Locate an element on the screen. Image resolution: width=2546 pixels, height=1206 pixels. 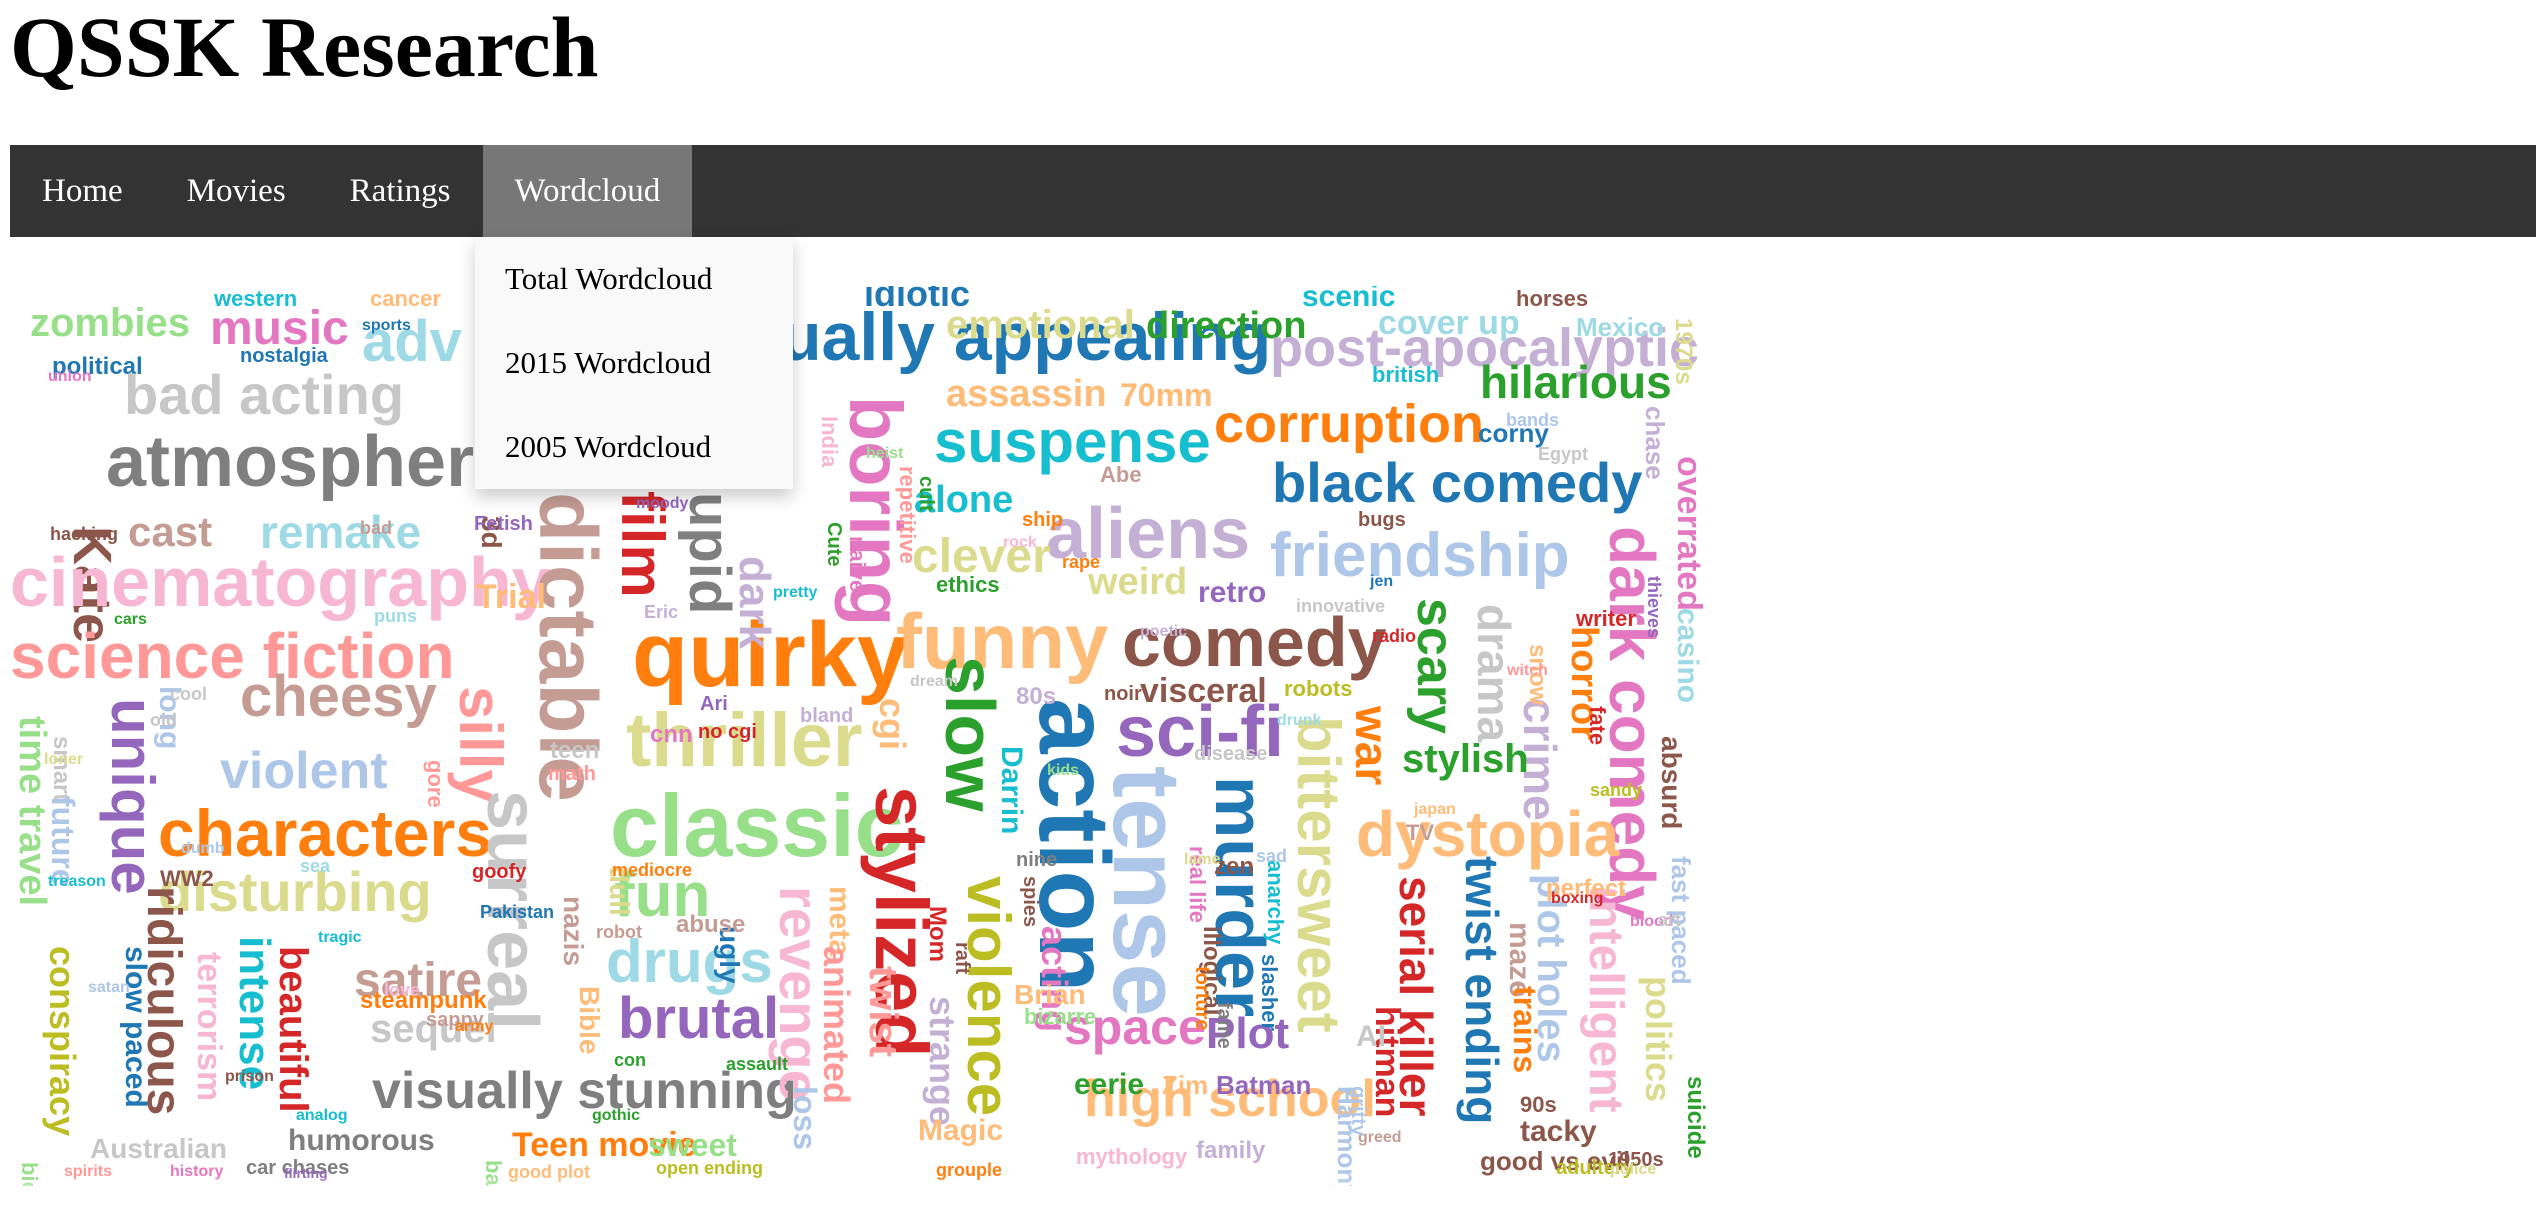
wordcloud-word: innovative is located at coordinates (1340, 606).